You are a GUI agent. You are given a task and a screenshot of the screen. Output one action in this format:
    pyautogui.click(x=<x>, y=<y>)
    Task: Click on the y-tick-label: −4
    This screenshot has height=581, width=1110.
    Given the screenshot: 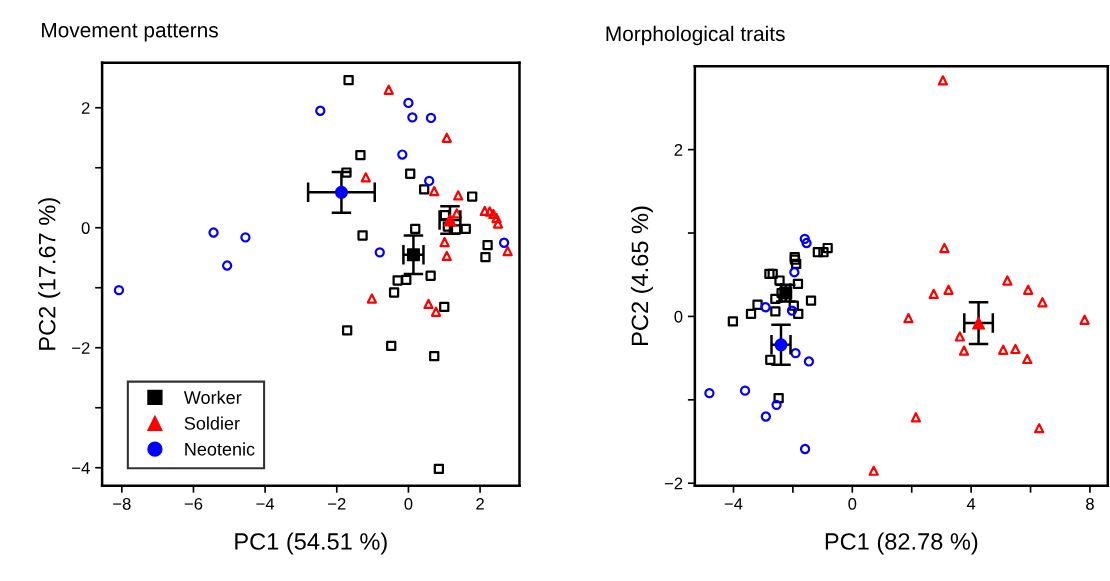 What is the action you would take?
    pyautogui.click(x=81, y=468)
    